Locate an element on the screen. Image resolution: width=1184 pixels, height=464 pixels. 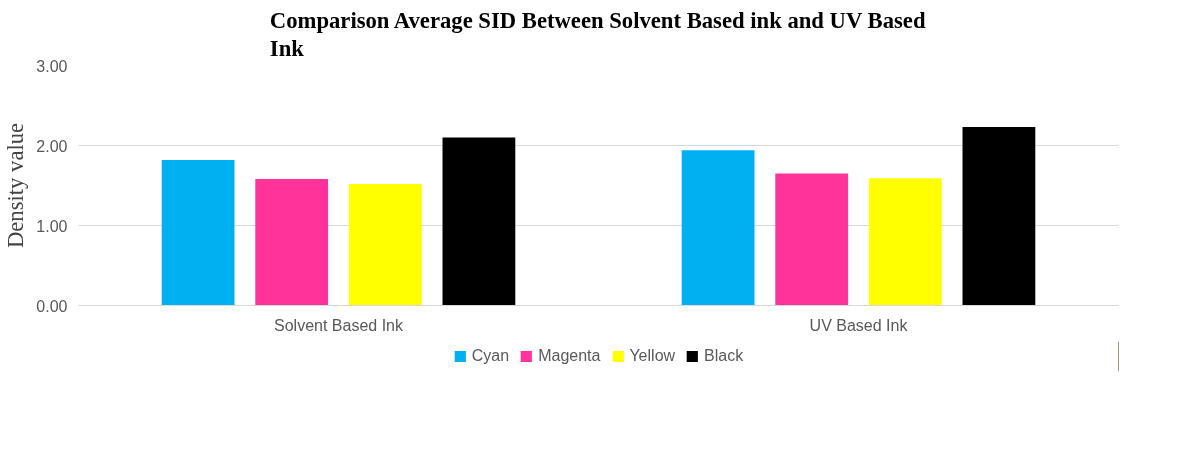
chart-title: Comparison Average SID Between Solvent Based ink and UV Based Ink is located at coordinates (597, 34).